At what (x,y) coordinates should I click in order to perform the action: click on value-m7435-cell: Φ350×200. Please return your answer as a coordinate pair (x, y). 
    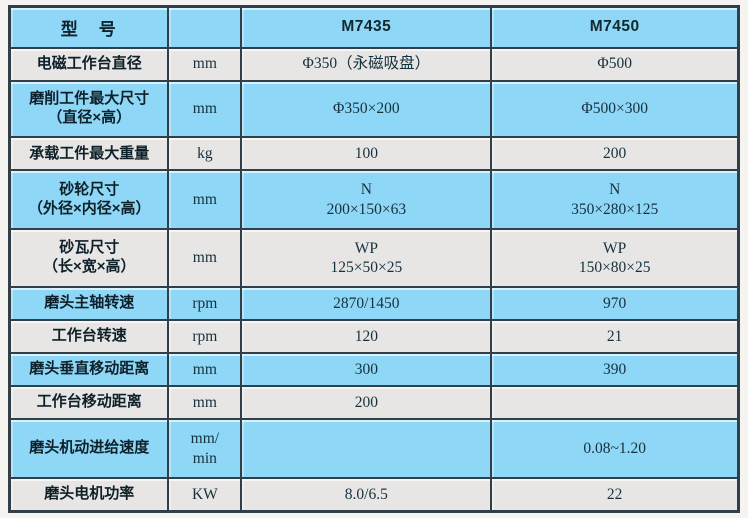
    Looking at the image, I should click on (366, 109).